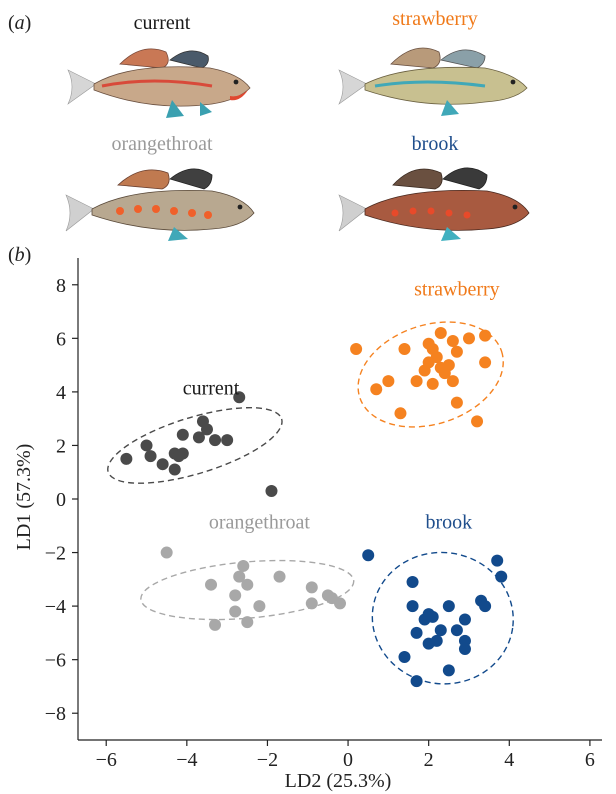  What do you see at coordinates (590, 760) in the screenshot?
I see `x-tick-label: 6` at bounding box center [590, 760].